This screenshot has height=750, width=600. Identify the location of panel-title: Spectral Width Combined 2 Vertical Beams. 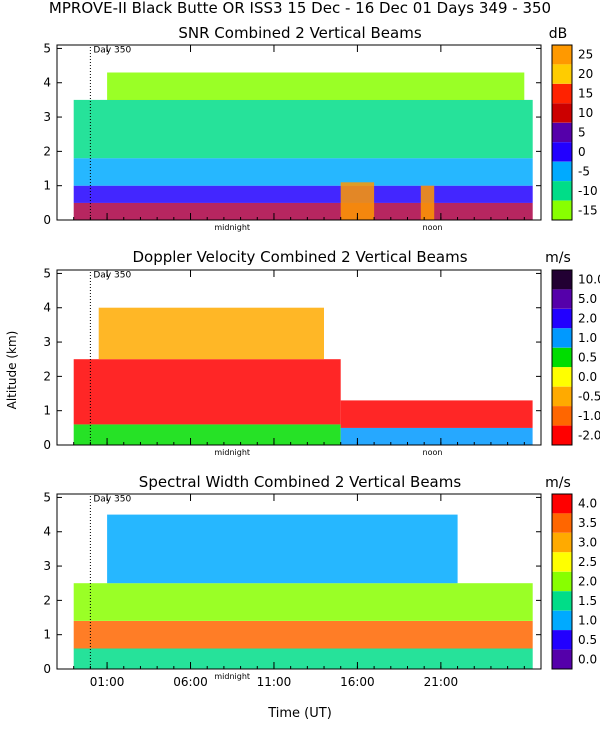
(300, 482).